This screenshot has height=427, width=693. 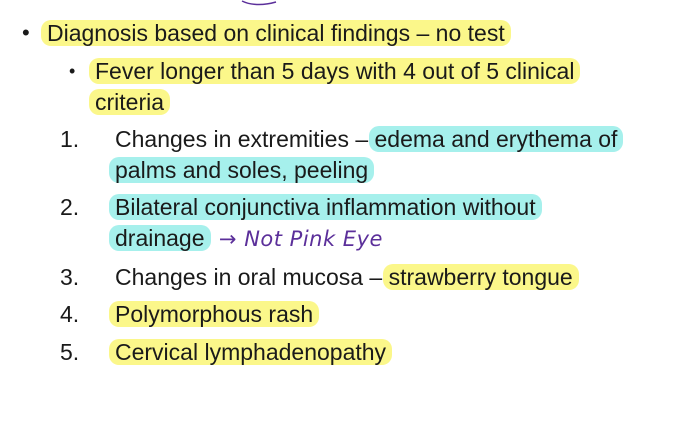 I want to click on sub-bullet-highlight-line2: criteria, so click(x=130, y=102).